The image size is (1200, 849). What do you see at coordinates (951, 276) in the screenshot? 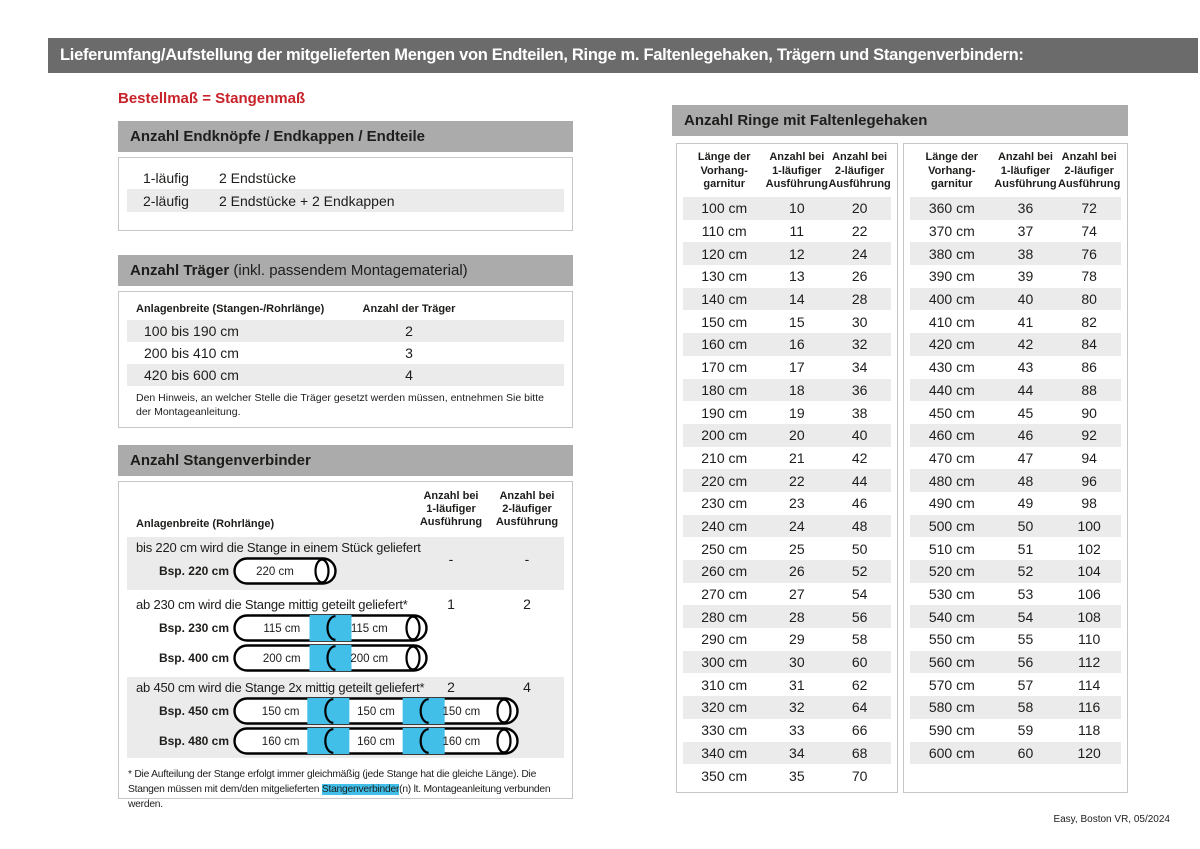
I see `table-cell: 390 cm` at bounding box center [951, 276].